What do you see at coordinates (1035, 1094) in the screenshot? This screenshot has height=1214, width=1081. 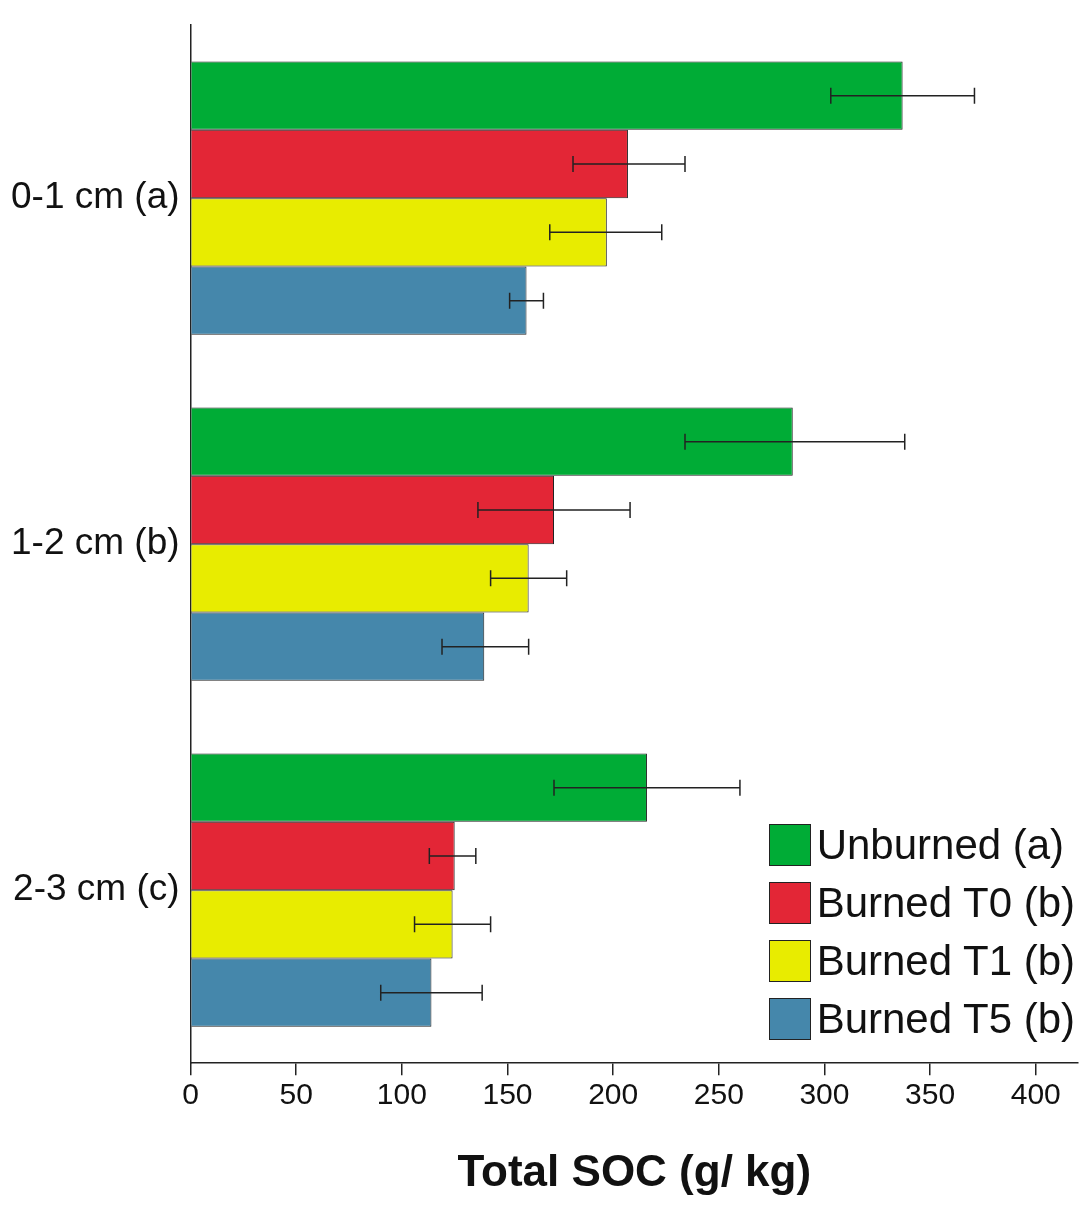 I see `x-tick-label: 400` at bounding box center [1035, 1094].